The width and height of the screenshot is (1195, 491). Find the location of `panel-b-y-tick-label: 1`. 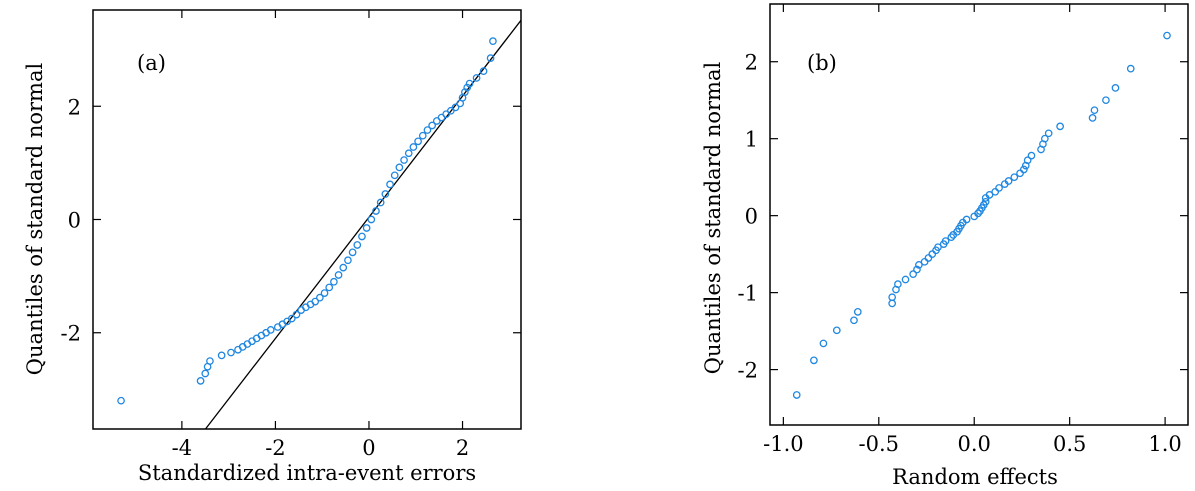

panel-b-y-tick-label: 1 is located at coordinates (751, 140).